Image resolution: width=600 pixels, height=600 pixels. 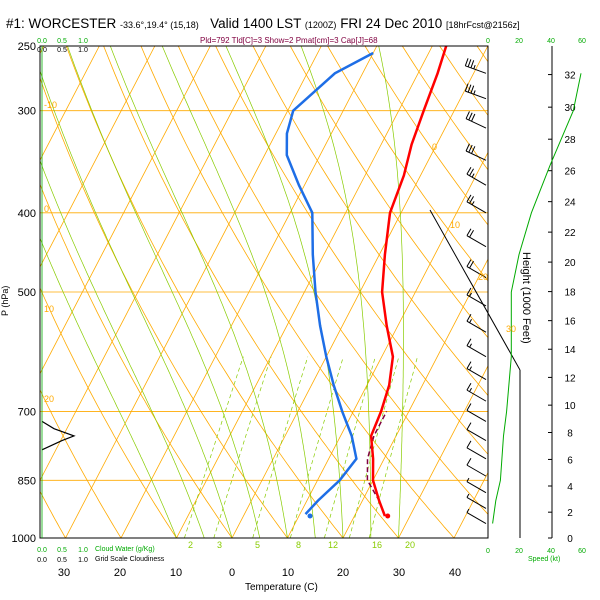 I want to click on pressure-tick-label: 250, so click(x=27, y=47).